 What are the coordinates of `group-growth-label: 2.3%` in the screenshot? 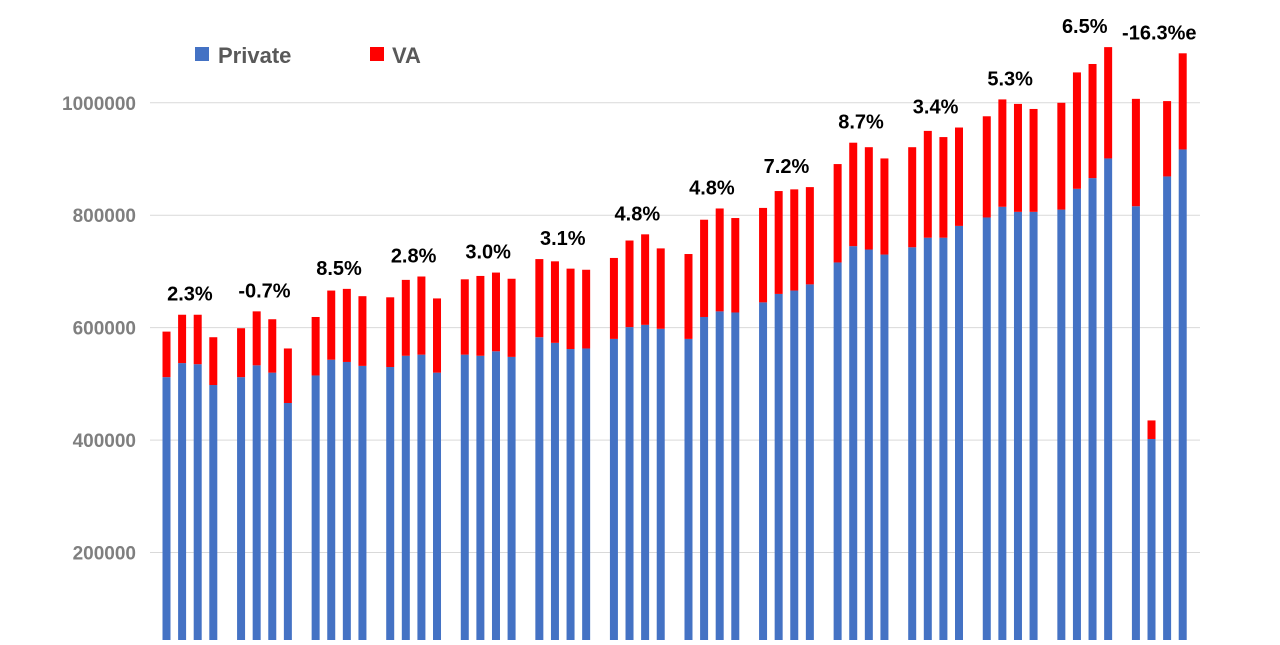 It's located at (190, 295).